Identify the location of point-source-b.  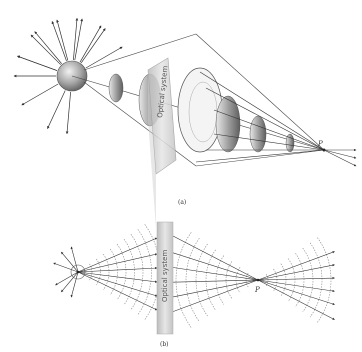
(78, 272).